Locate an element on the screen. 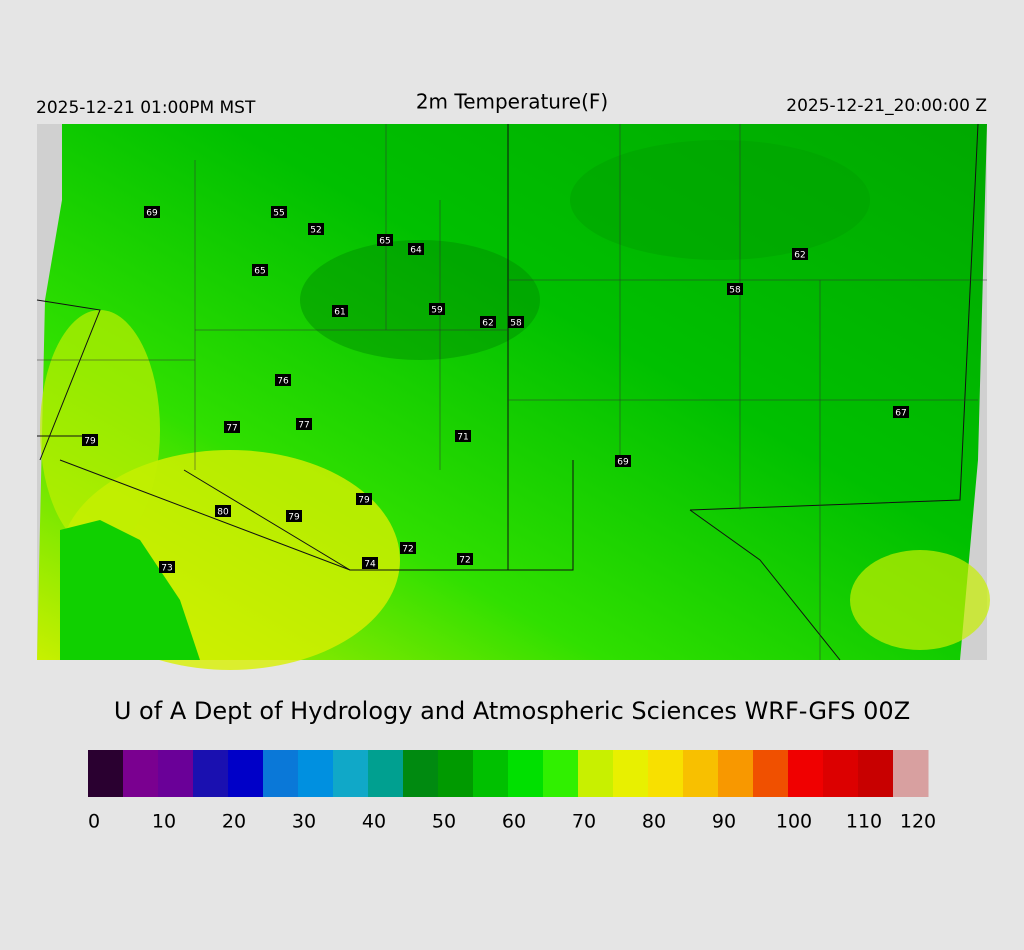 This screenshot has width=1024, height=950. station-value: 73 is located at coordinates (166, 569).